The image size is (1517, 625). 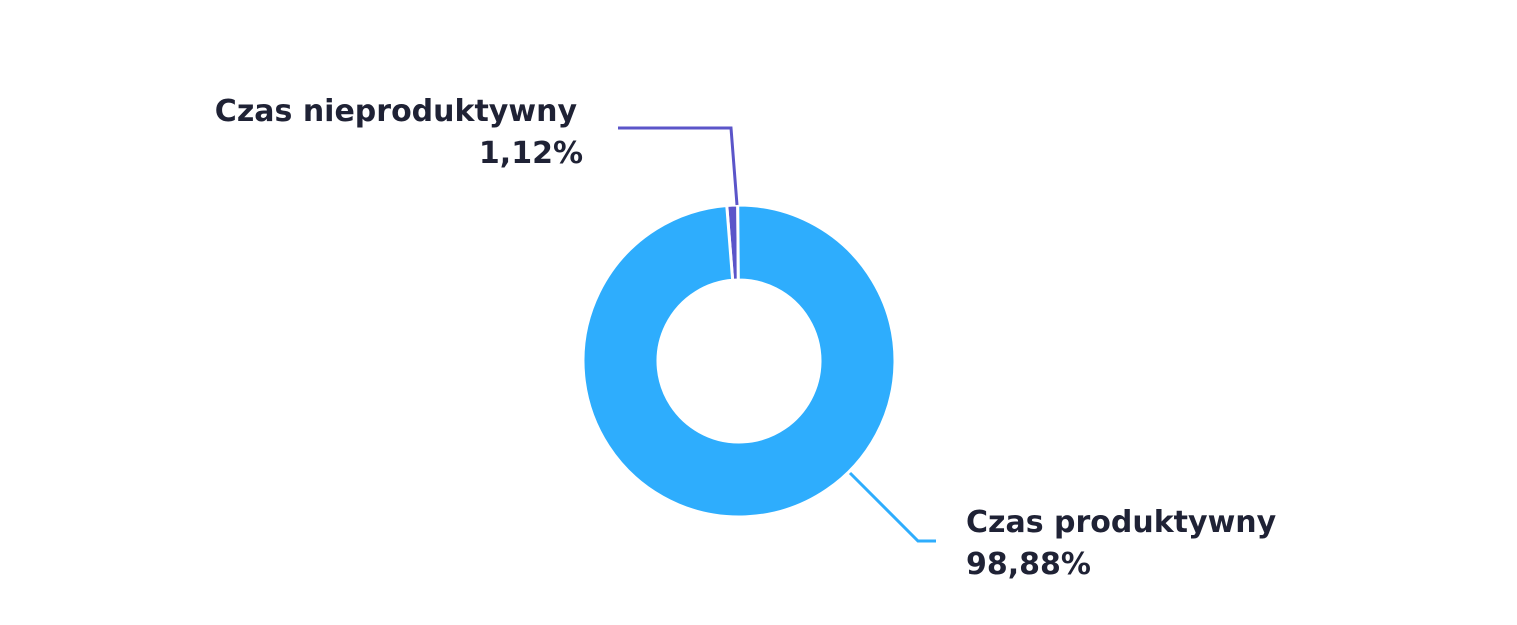 I want to click on slice-label-nonproductive: Czas nieproduktywny 1,12%, so click(x=399, y=132).